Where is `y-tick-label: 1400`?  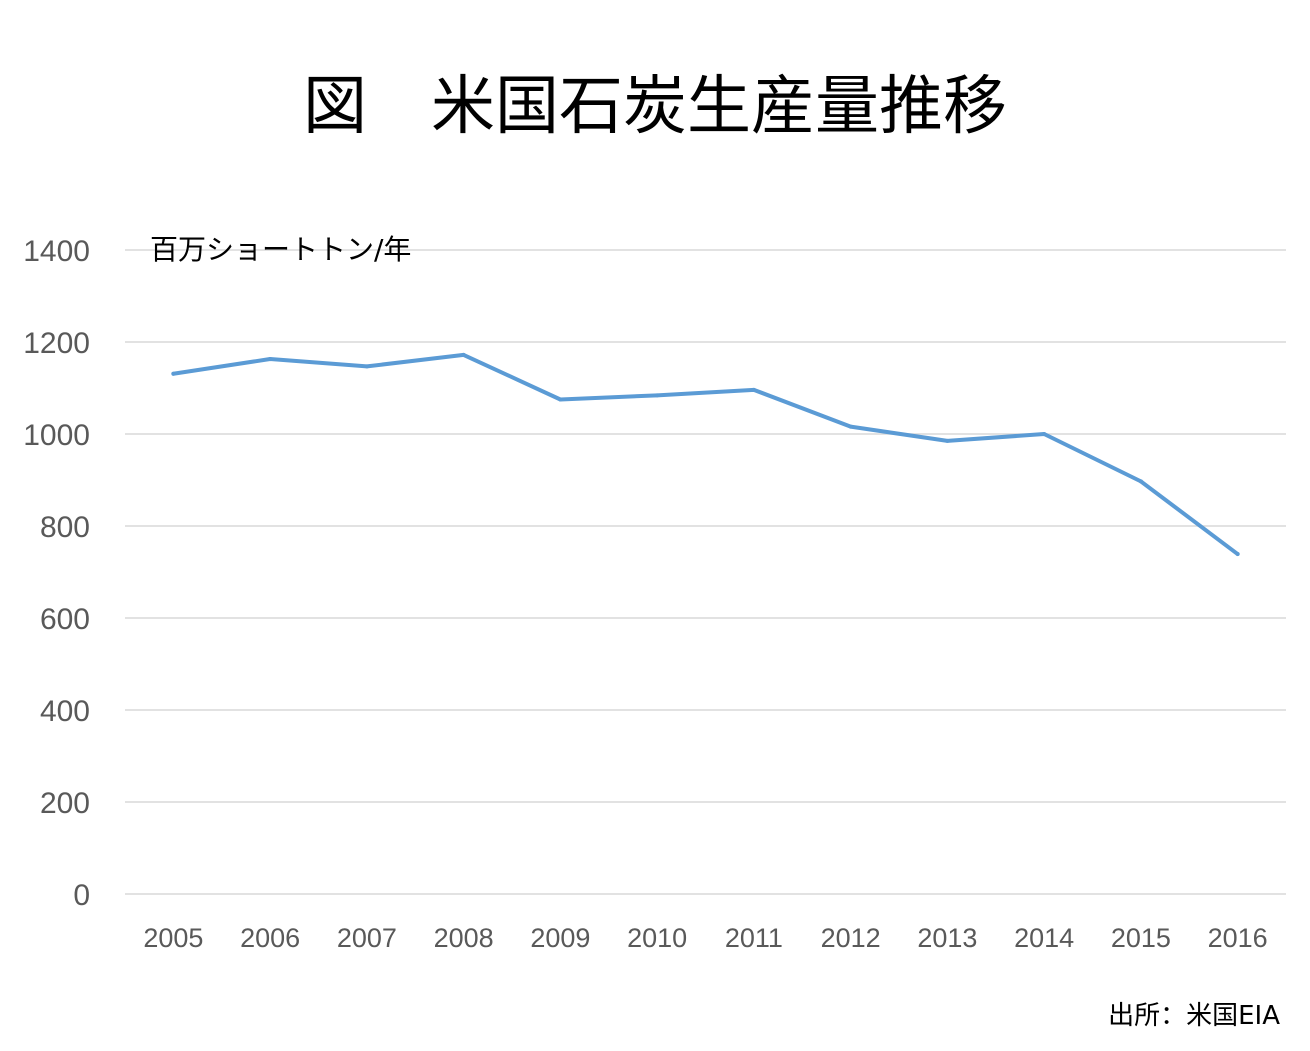 y-tick-label: 1400 is located at coordinates (56, 251).